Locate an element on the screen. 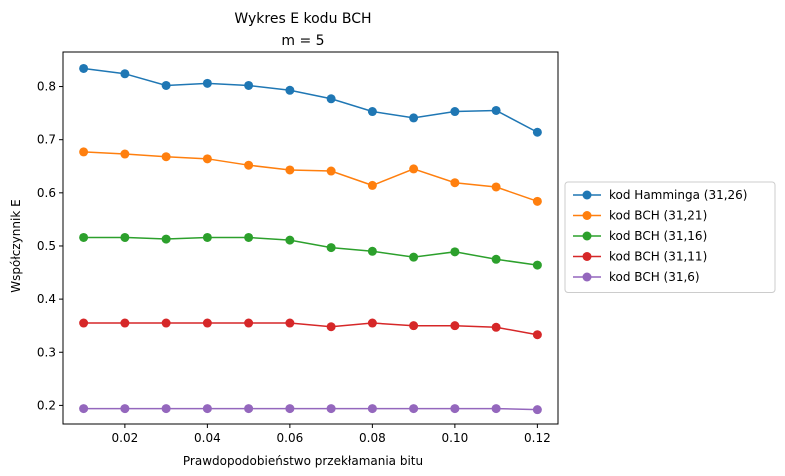  y-tick-label: 0.6 is located at coordinates (46, 193).